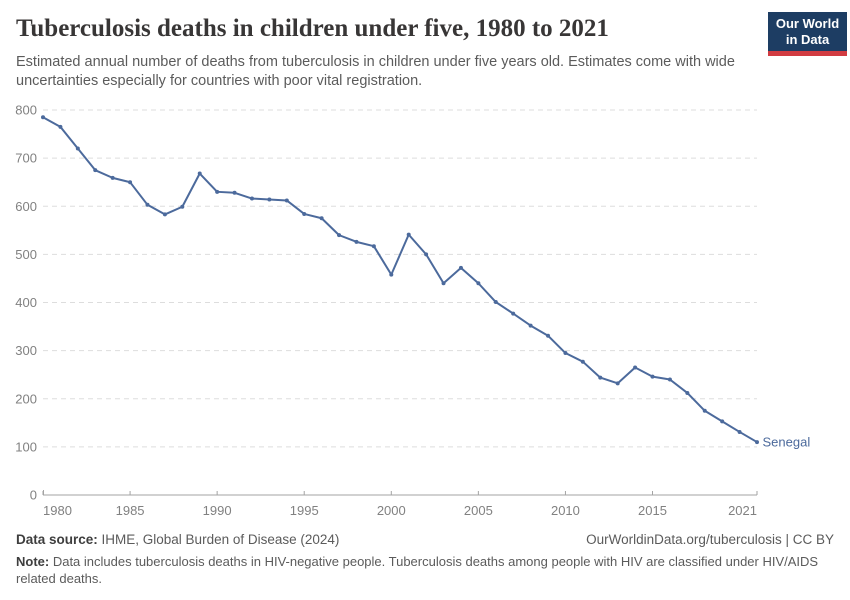 The height and width of the screenshot is (600, 850). Describe the element at coordinates (742, 510) in the screenshot. I see `x-tick-label: 2021` at that location.